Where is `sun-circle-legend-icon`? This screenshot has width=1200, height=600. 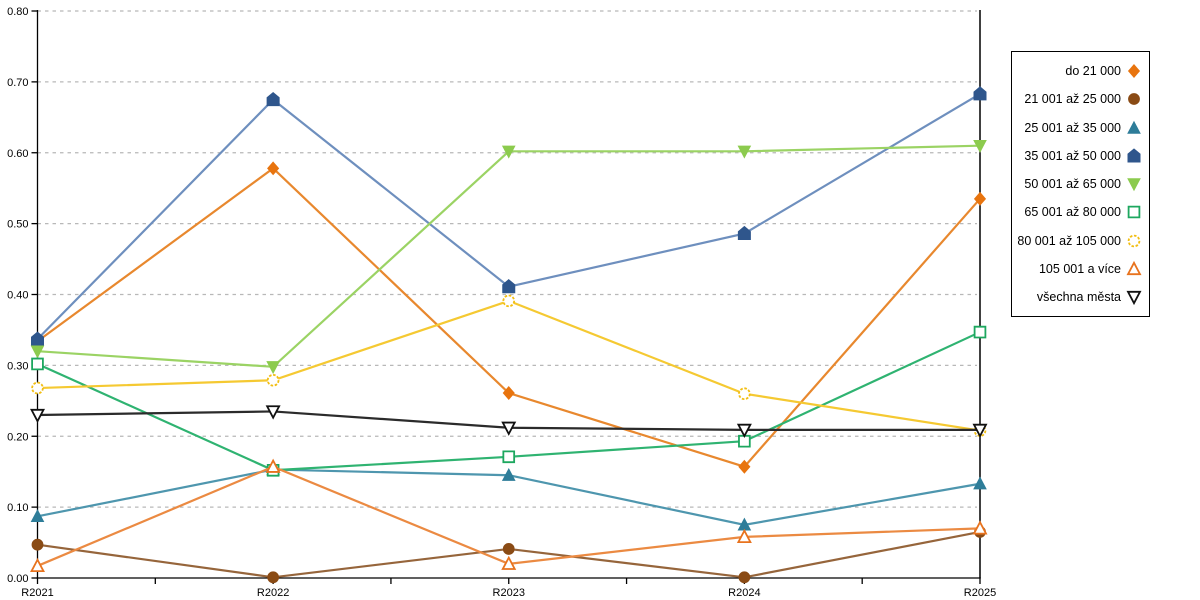
sun-circle-legend-icon is located at coordinates (1134, 240).